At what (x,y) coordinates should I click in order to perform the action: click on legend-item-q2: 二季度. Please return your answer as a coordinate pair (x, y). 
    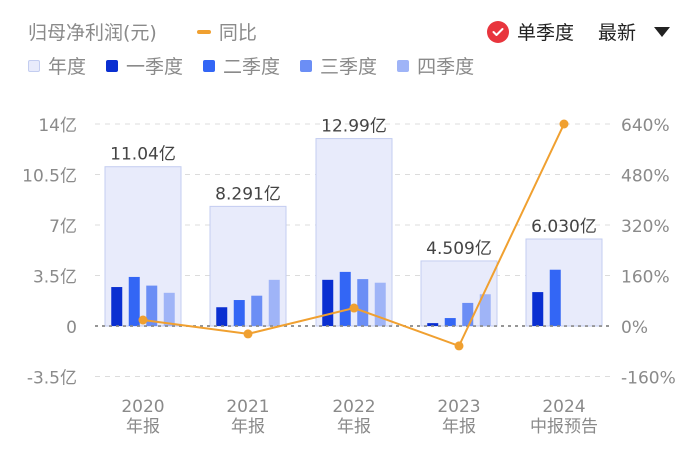
    Looking at the image, I should click on (241, 65).